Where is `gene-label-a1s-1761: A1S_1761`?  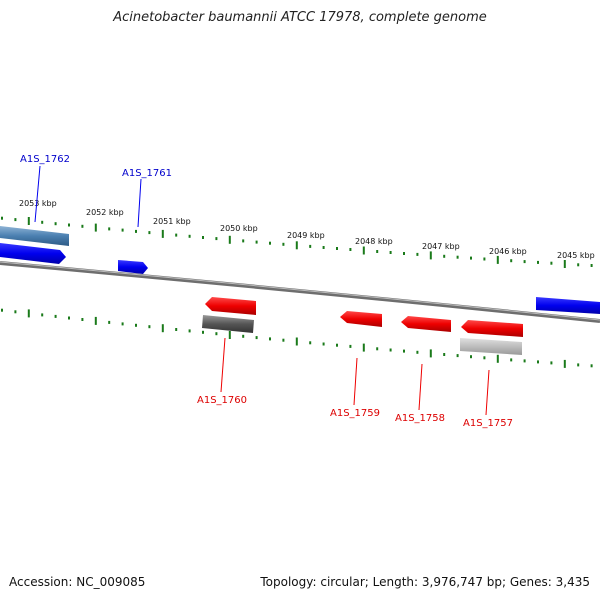 gene-label-a1s-1761: A1S_1761 is located at coordinates (147, 173).